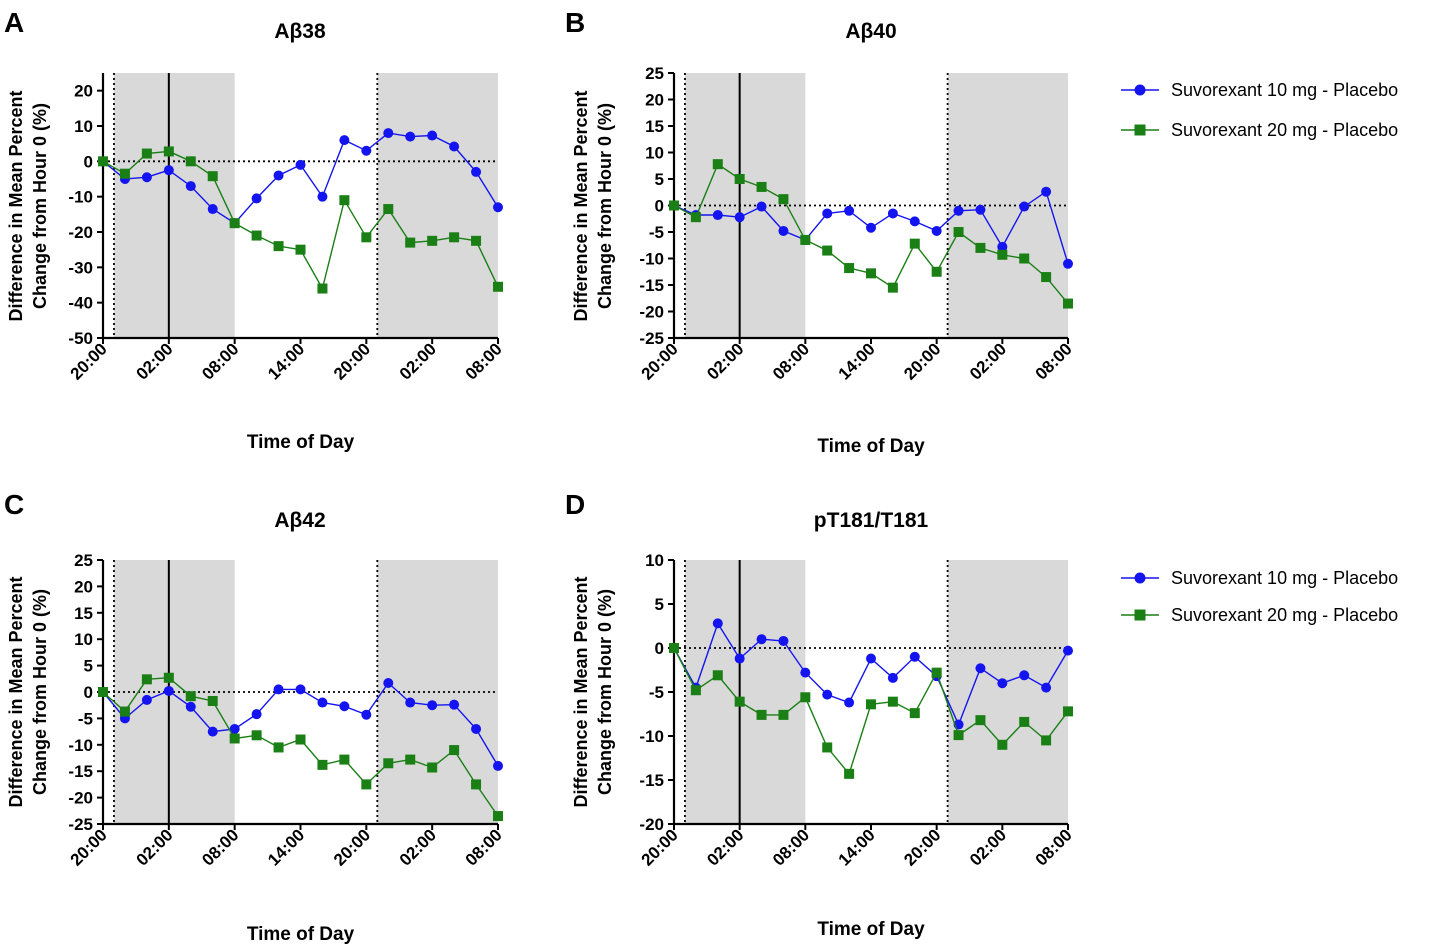 Image resolution: width=1440 pixels, height=948 pixels. I want to click on y-tick-label: -50, so click(80, 338).